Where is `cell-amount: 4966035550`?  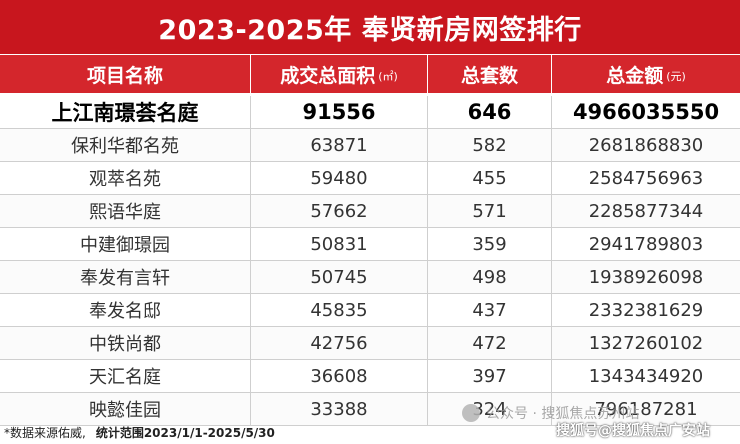 cell-amount: 4966035550 is located at coordinates (645, 112).